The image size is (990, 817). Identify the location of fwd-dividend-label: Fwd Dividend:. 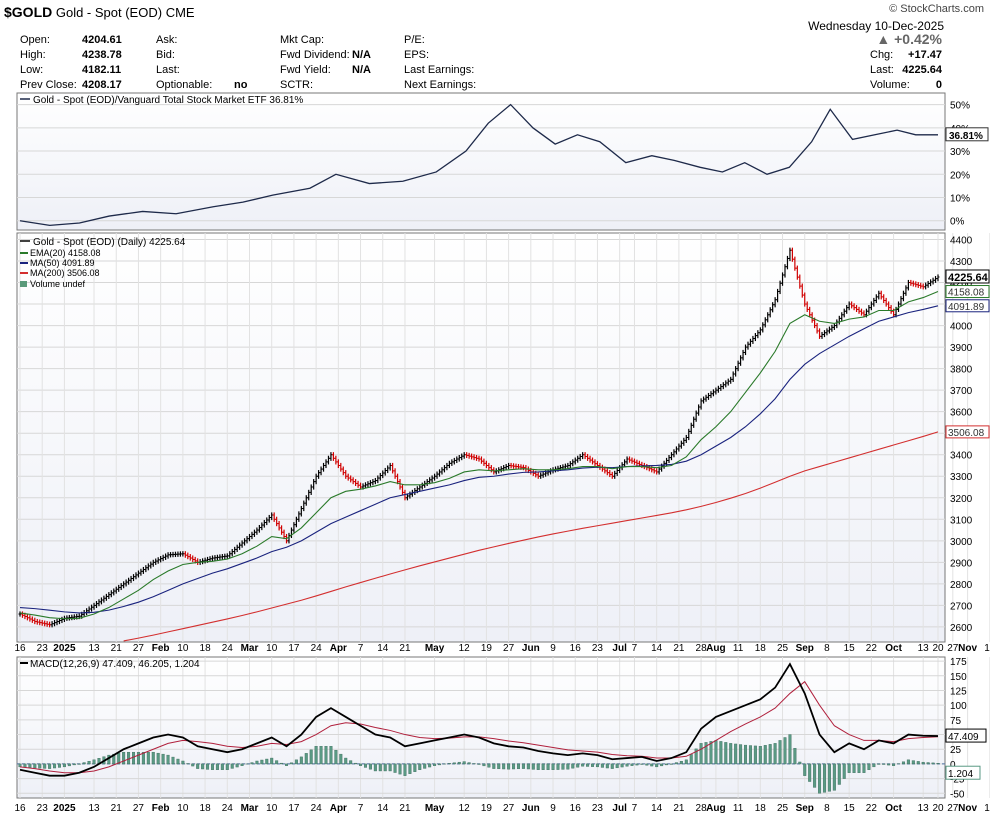
(315, 55).